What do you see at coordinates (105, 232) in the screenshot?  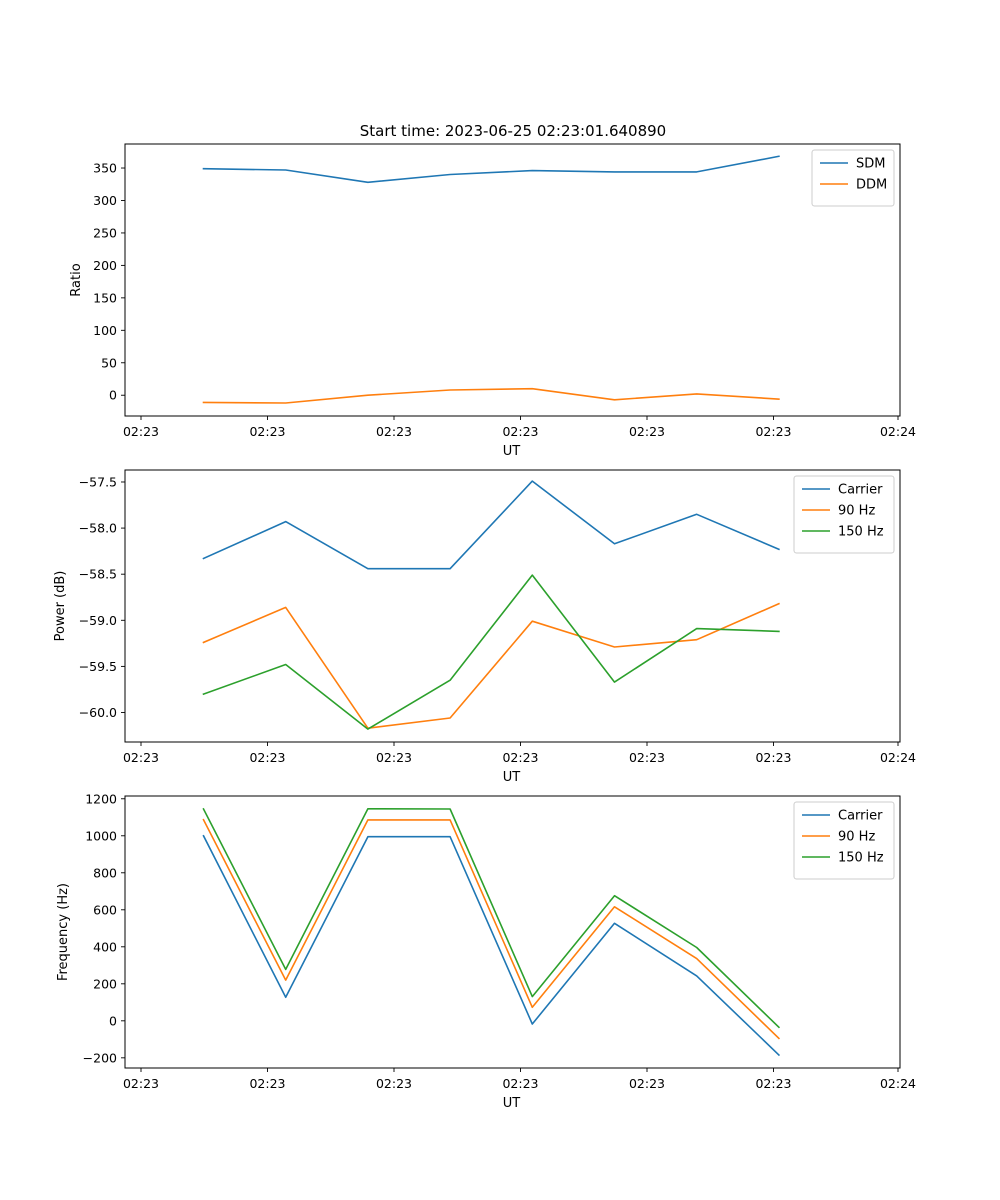 I see `y-tick-label: 250` at bounding box center [105, 232].